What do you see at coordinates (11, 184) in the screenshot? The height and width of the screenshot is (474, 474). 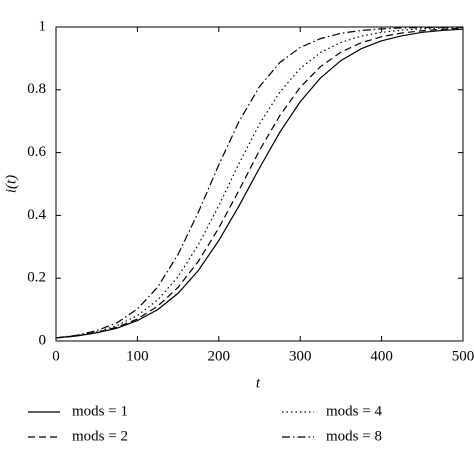 I see `y-axis-label: i(t)` at bounding box center [11, 184].